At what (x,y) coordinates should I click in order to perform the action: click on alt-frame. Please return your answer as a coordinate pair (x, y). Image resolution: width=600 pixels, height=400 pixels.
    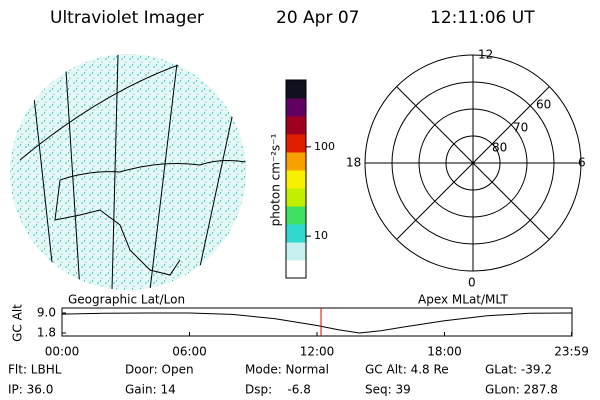
    Looking at the image, I should click on (317, 322).